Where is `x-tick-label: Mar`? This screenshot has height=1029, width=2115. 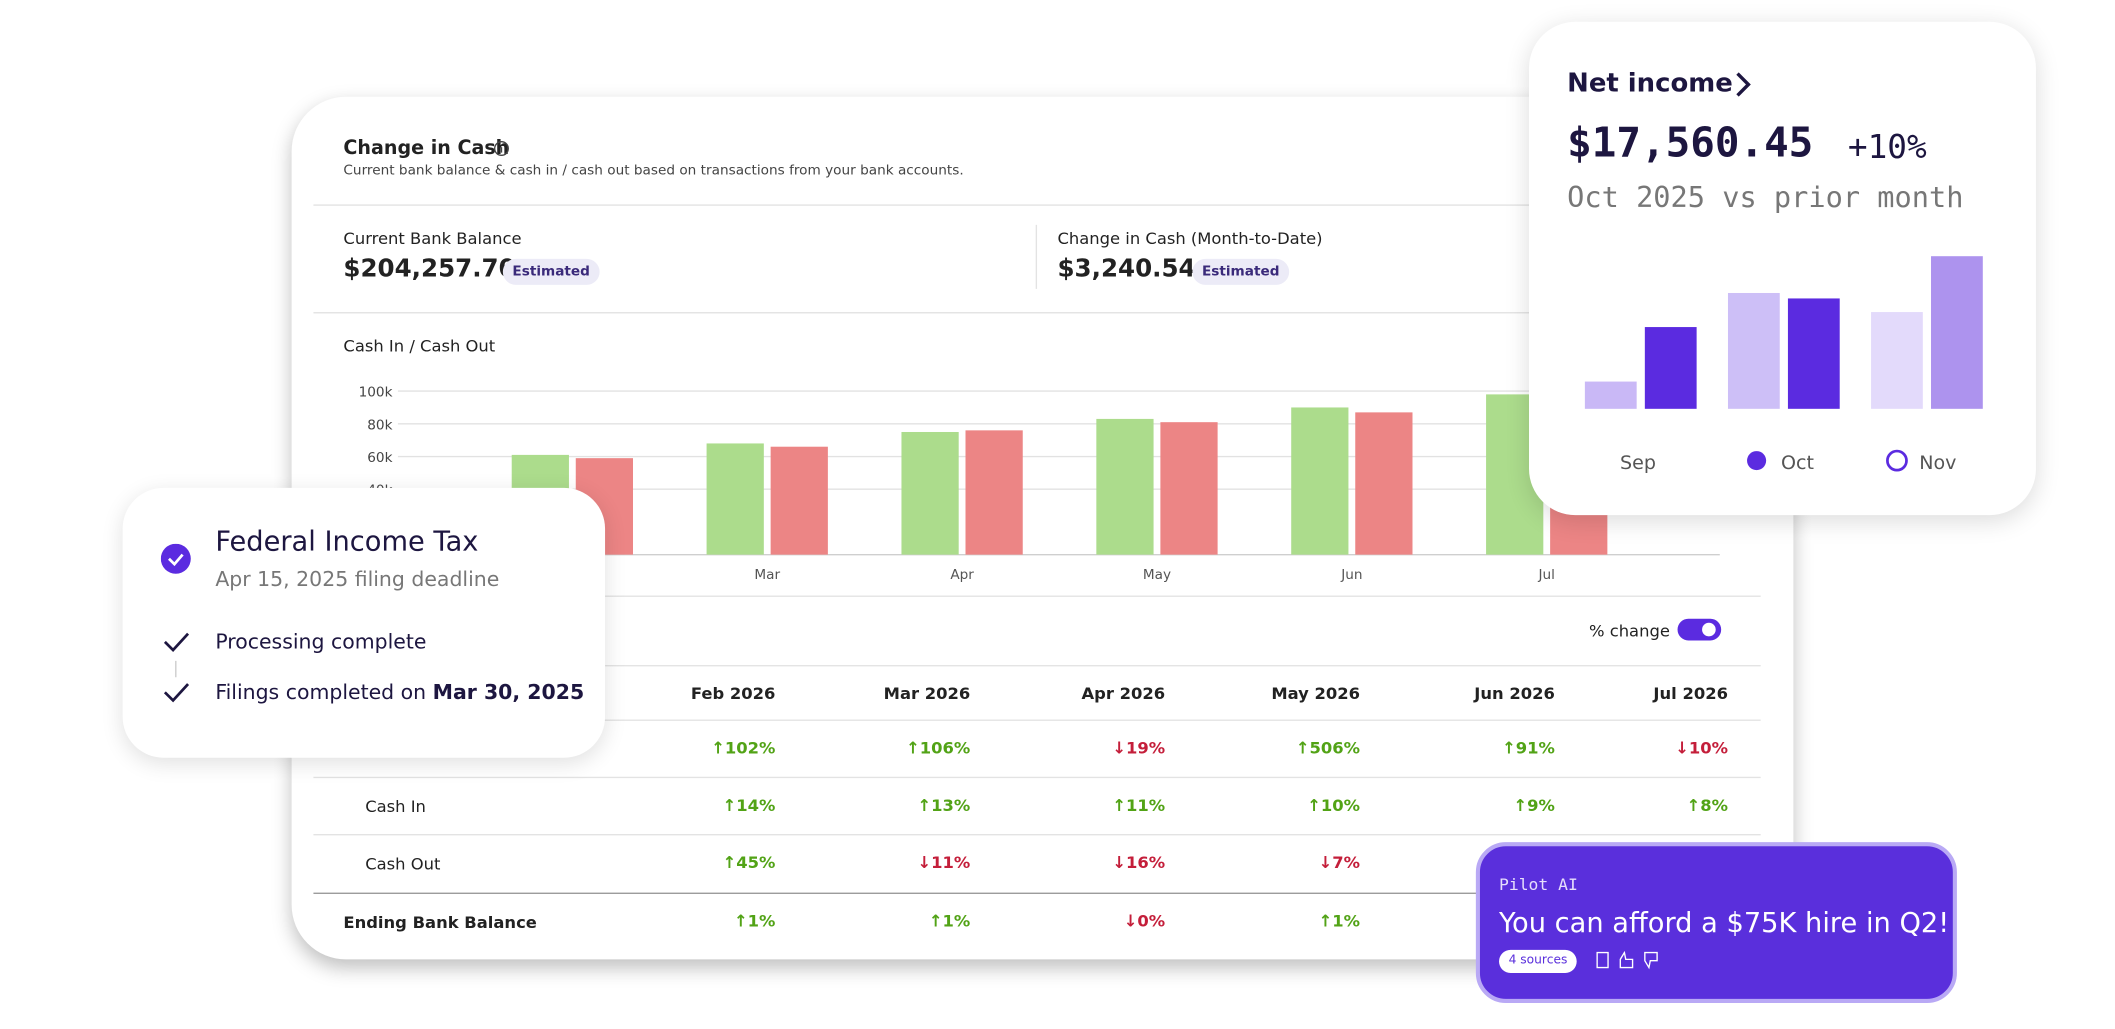 x-tick-label: Mar is located at coordinates (767, 575).